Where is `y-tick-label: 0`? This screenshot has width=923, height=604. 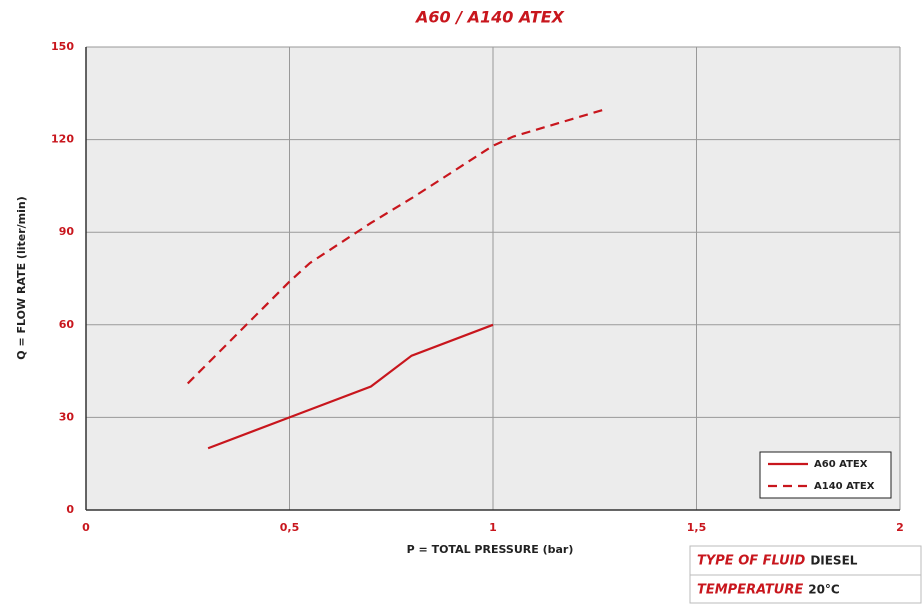
y-tick-label: 0 is located at coordinates (70, 509).